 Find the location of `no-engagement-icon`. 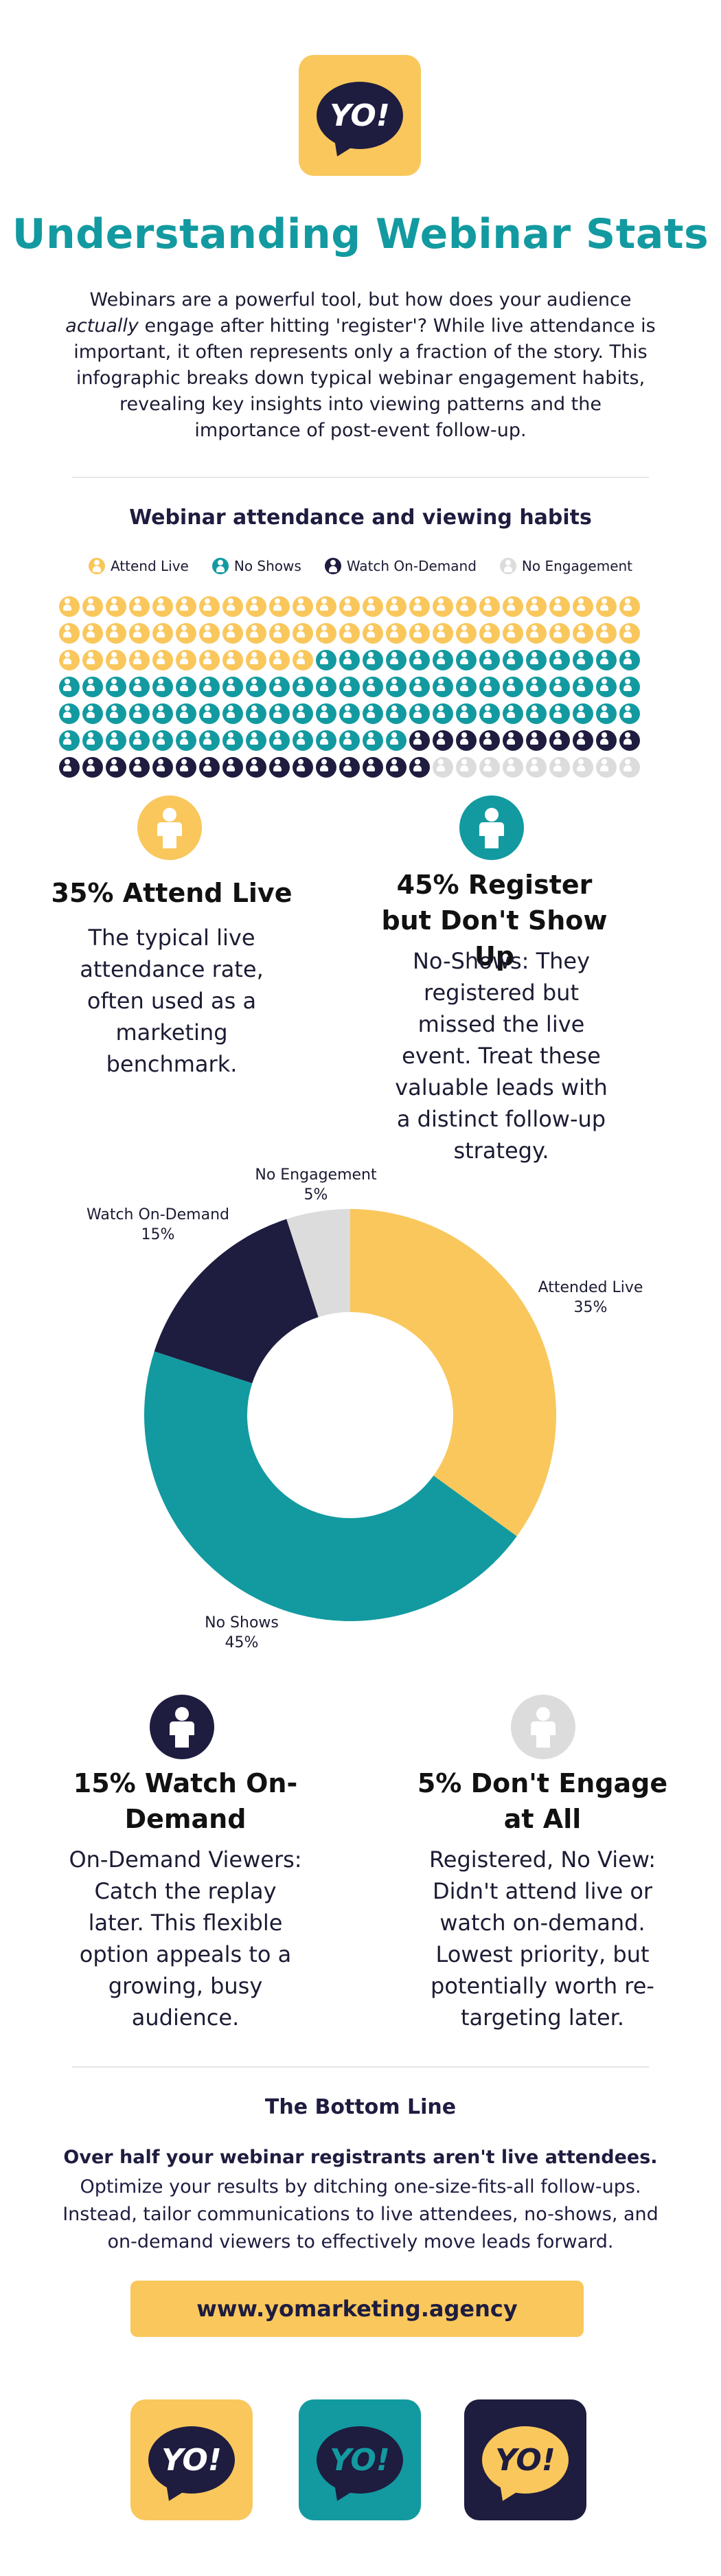

no-engagement-icon is located at coordinates (543, 1727).